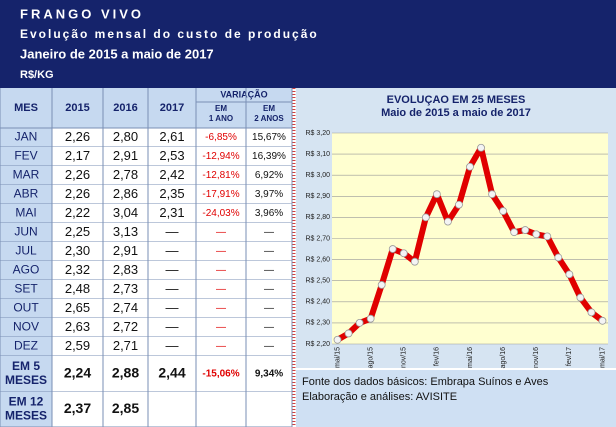  Describe the element at coordinates (26, 137) in the screenshot. I see `row-label: JAN` at that location.